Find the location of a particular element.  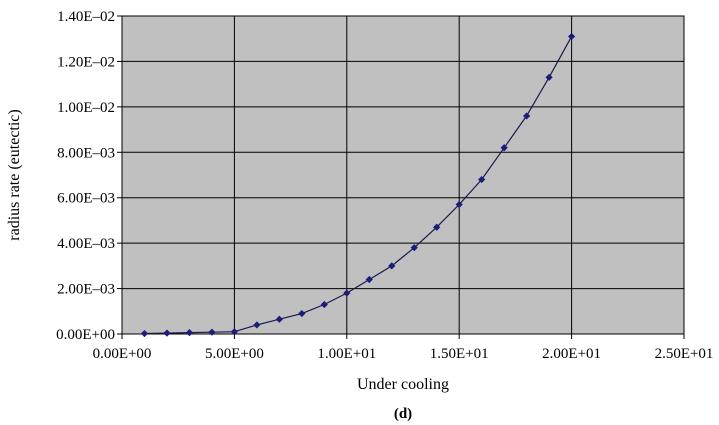

x-tick-label: 2.00E+01 is located at coordinates (571, 354).